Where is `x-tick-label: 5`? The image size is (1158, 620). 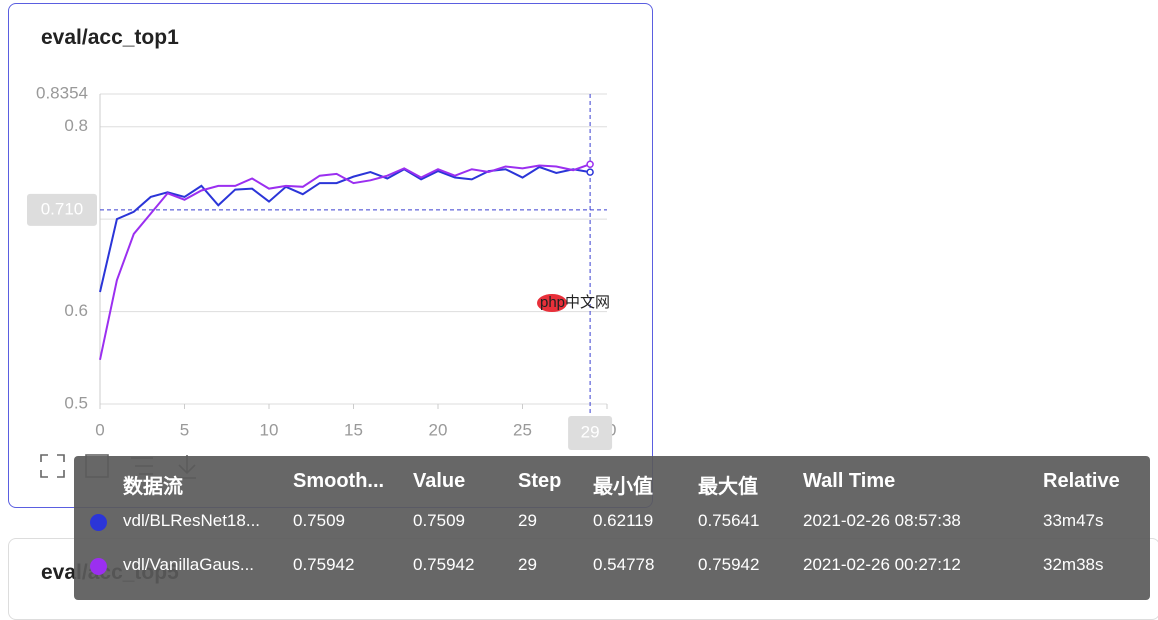 x-tick-label: 5 is located at coordinates (184, 429).